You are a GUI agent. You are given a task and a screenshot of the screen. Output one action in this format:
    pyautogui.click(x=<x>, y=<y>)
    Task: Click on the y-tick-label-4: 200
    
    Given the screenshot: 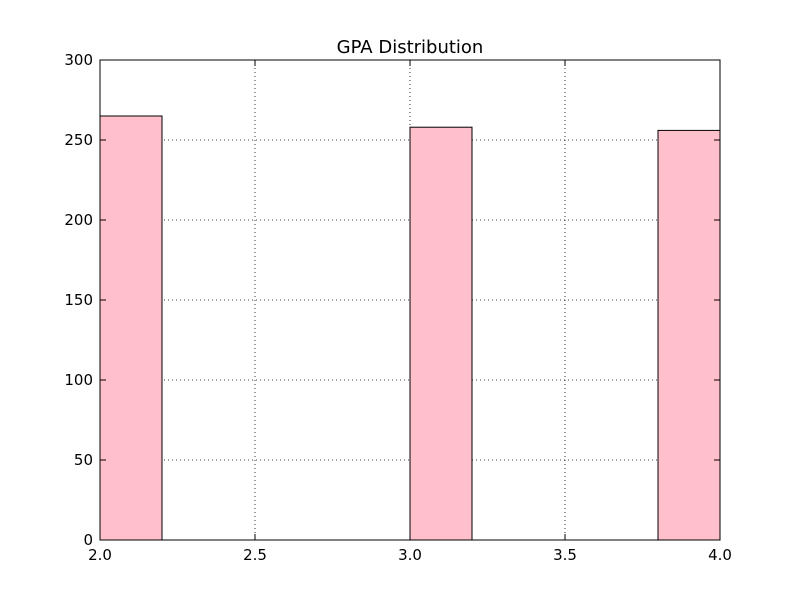 What is the action you would take?
    pyautogui.click(x=78, y=220)
    